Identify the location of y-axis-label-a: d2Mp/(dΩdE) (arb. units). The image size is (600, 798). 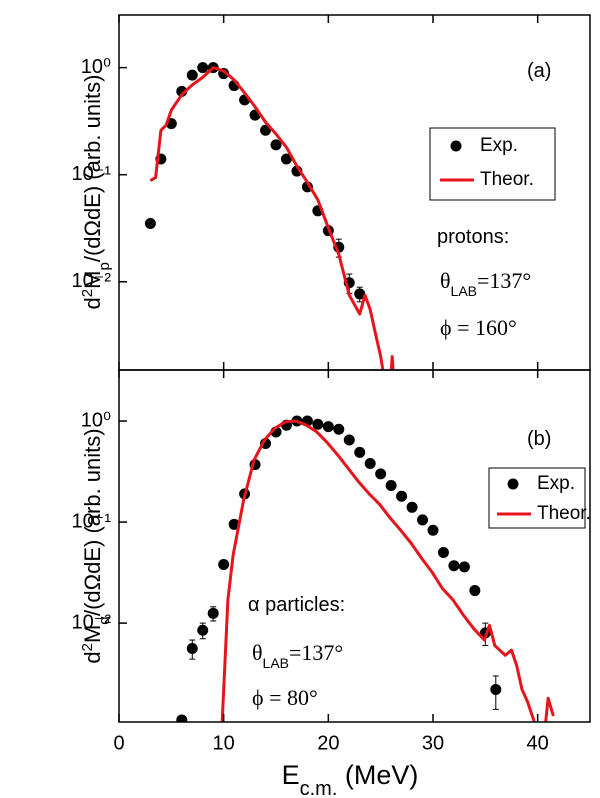
(96, 192).